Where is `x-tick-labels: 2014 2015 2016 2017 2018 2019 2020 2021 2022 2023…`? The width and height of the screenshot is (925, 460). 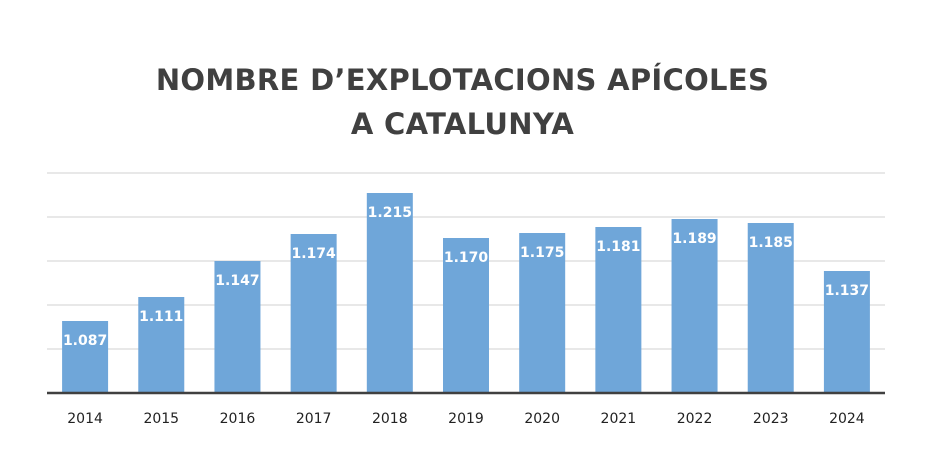 x-tick-labels: 2014 2015 2016 2017 2018 2019 2020 2021 2022 2023… is located at coordinates (466, 419).